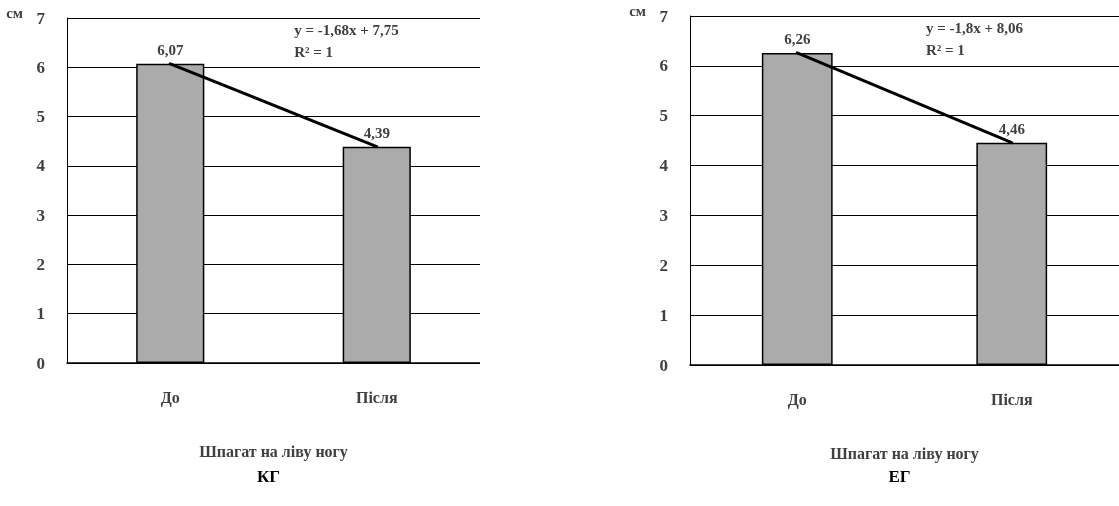  What do you see at coordinates (1012, 129) in the screenshot?
I see `data-label: 4,46` at bounding box center [1012, 129].